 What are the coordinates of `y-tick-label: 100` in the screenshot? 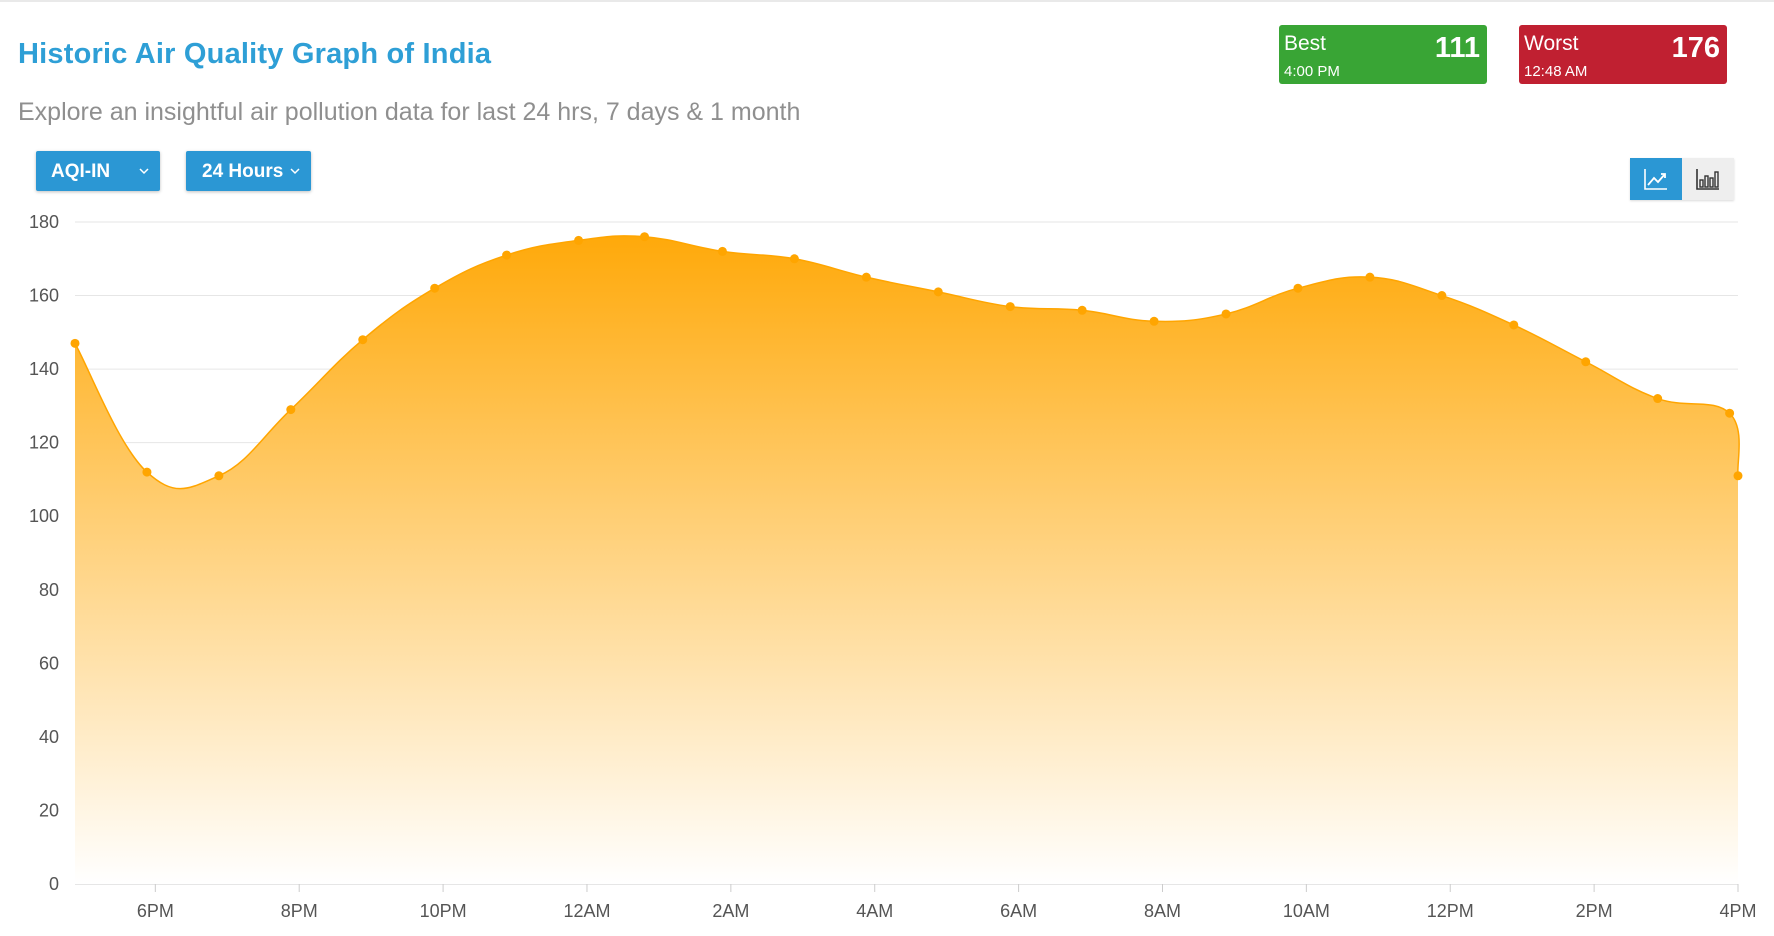 It's located at (44, 516).